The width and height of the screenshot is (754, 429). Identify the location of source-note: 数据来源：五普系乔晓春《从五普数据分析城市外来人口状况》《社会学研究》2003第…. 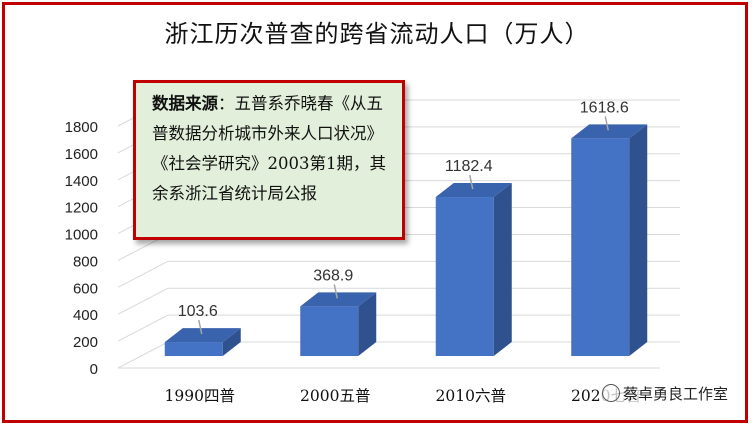
(269, 160).